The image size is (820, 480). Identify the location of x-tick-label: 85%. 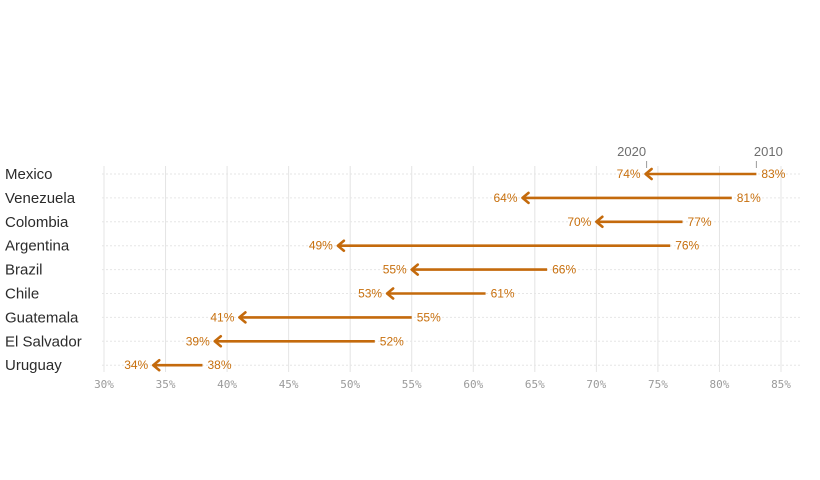
(781, 384).